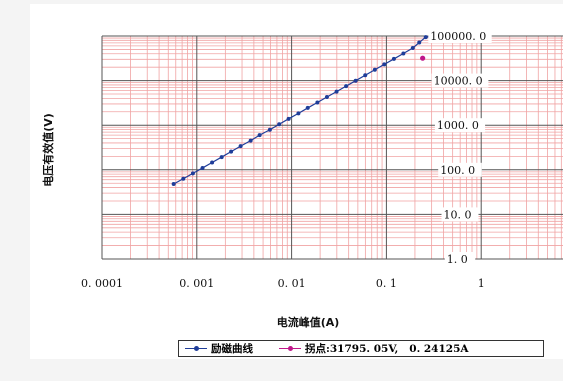 The height and width of the screenshot is (381, 563). I want to click on y-tick-label: 1. 0, so click(457, 259).